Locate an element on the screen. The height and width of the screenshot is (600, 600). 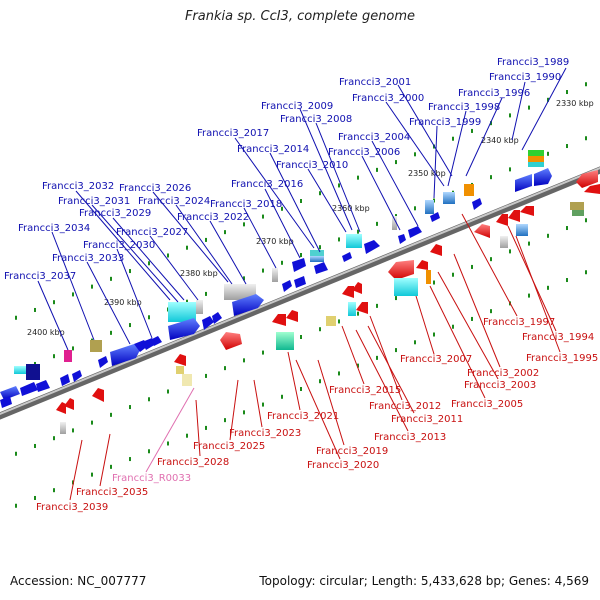
gene-label: Francci3_2016 is located at coordinates (267, 184).